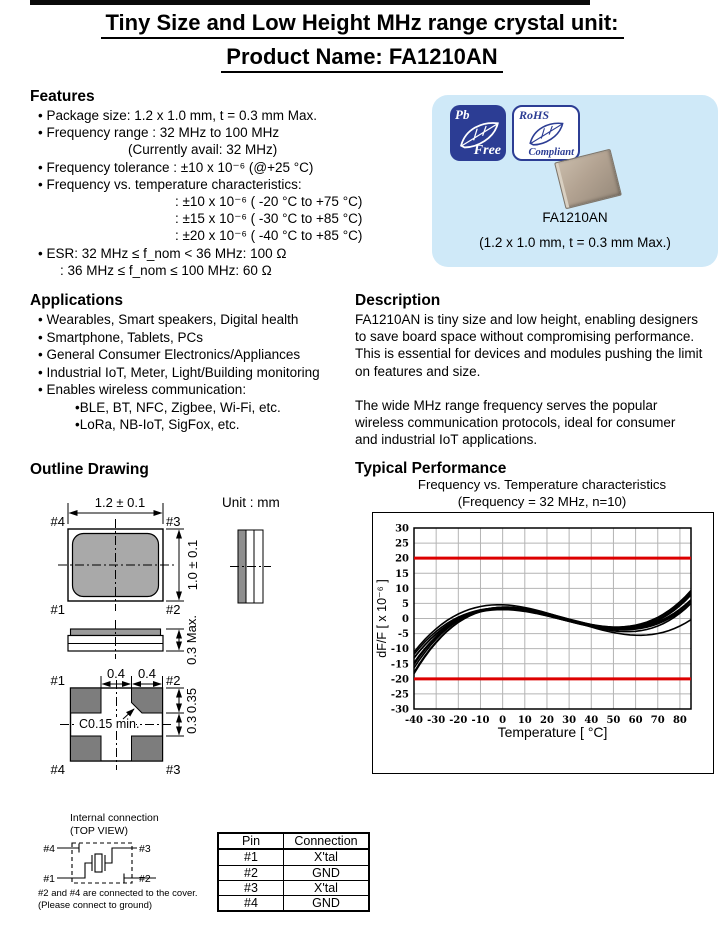  Describe the element at coordinates (269, 219) in the screenshot. I see `feature-item: : ±15 x 10⁻⁶ ( -30 °C to +85 °C)` at that location.